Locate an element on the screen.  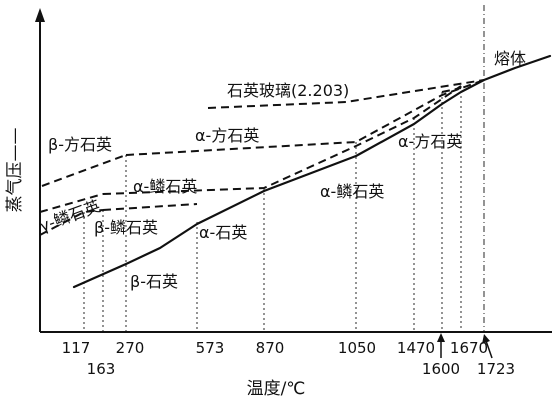
tick-pointers is located at coordinates (465, 346).